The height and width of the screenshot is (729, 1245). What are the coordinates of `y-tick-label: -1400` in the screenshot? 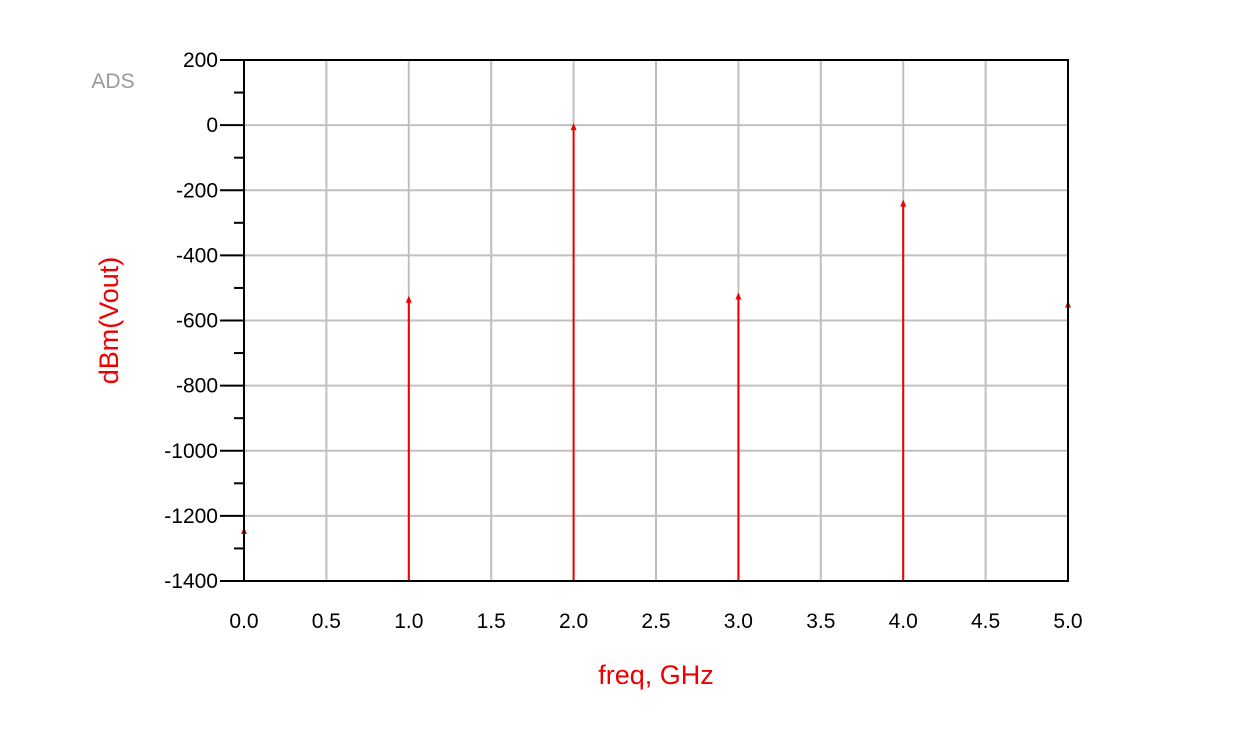 It's located at (191, 581).